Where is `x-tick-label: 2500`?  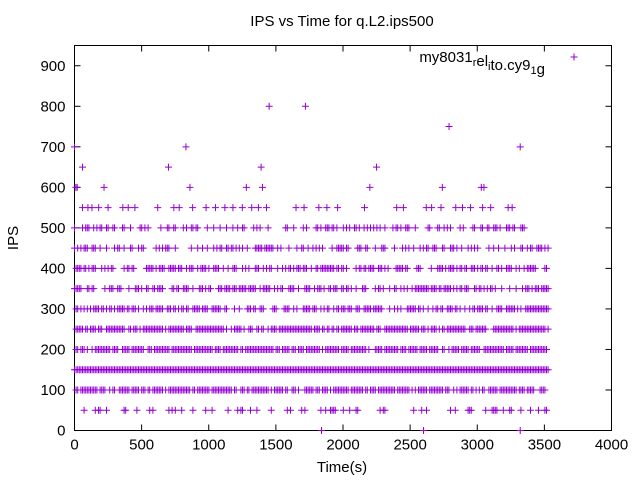 x-tick-label: 2500 is located at coordinates (409, 445).